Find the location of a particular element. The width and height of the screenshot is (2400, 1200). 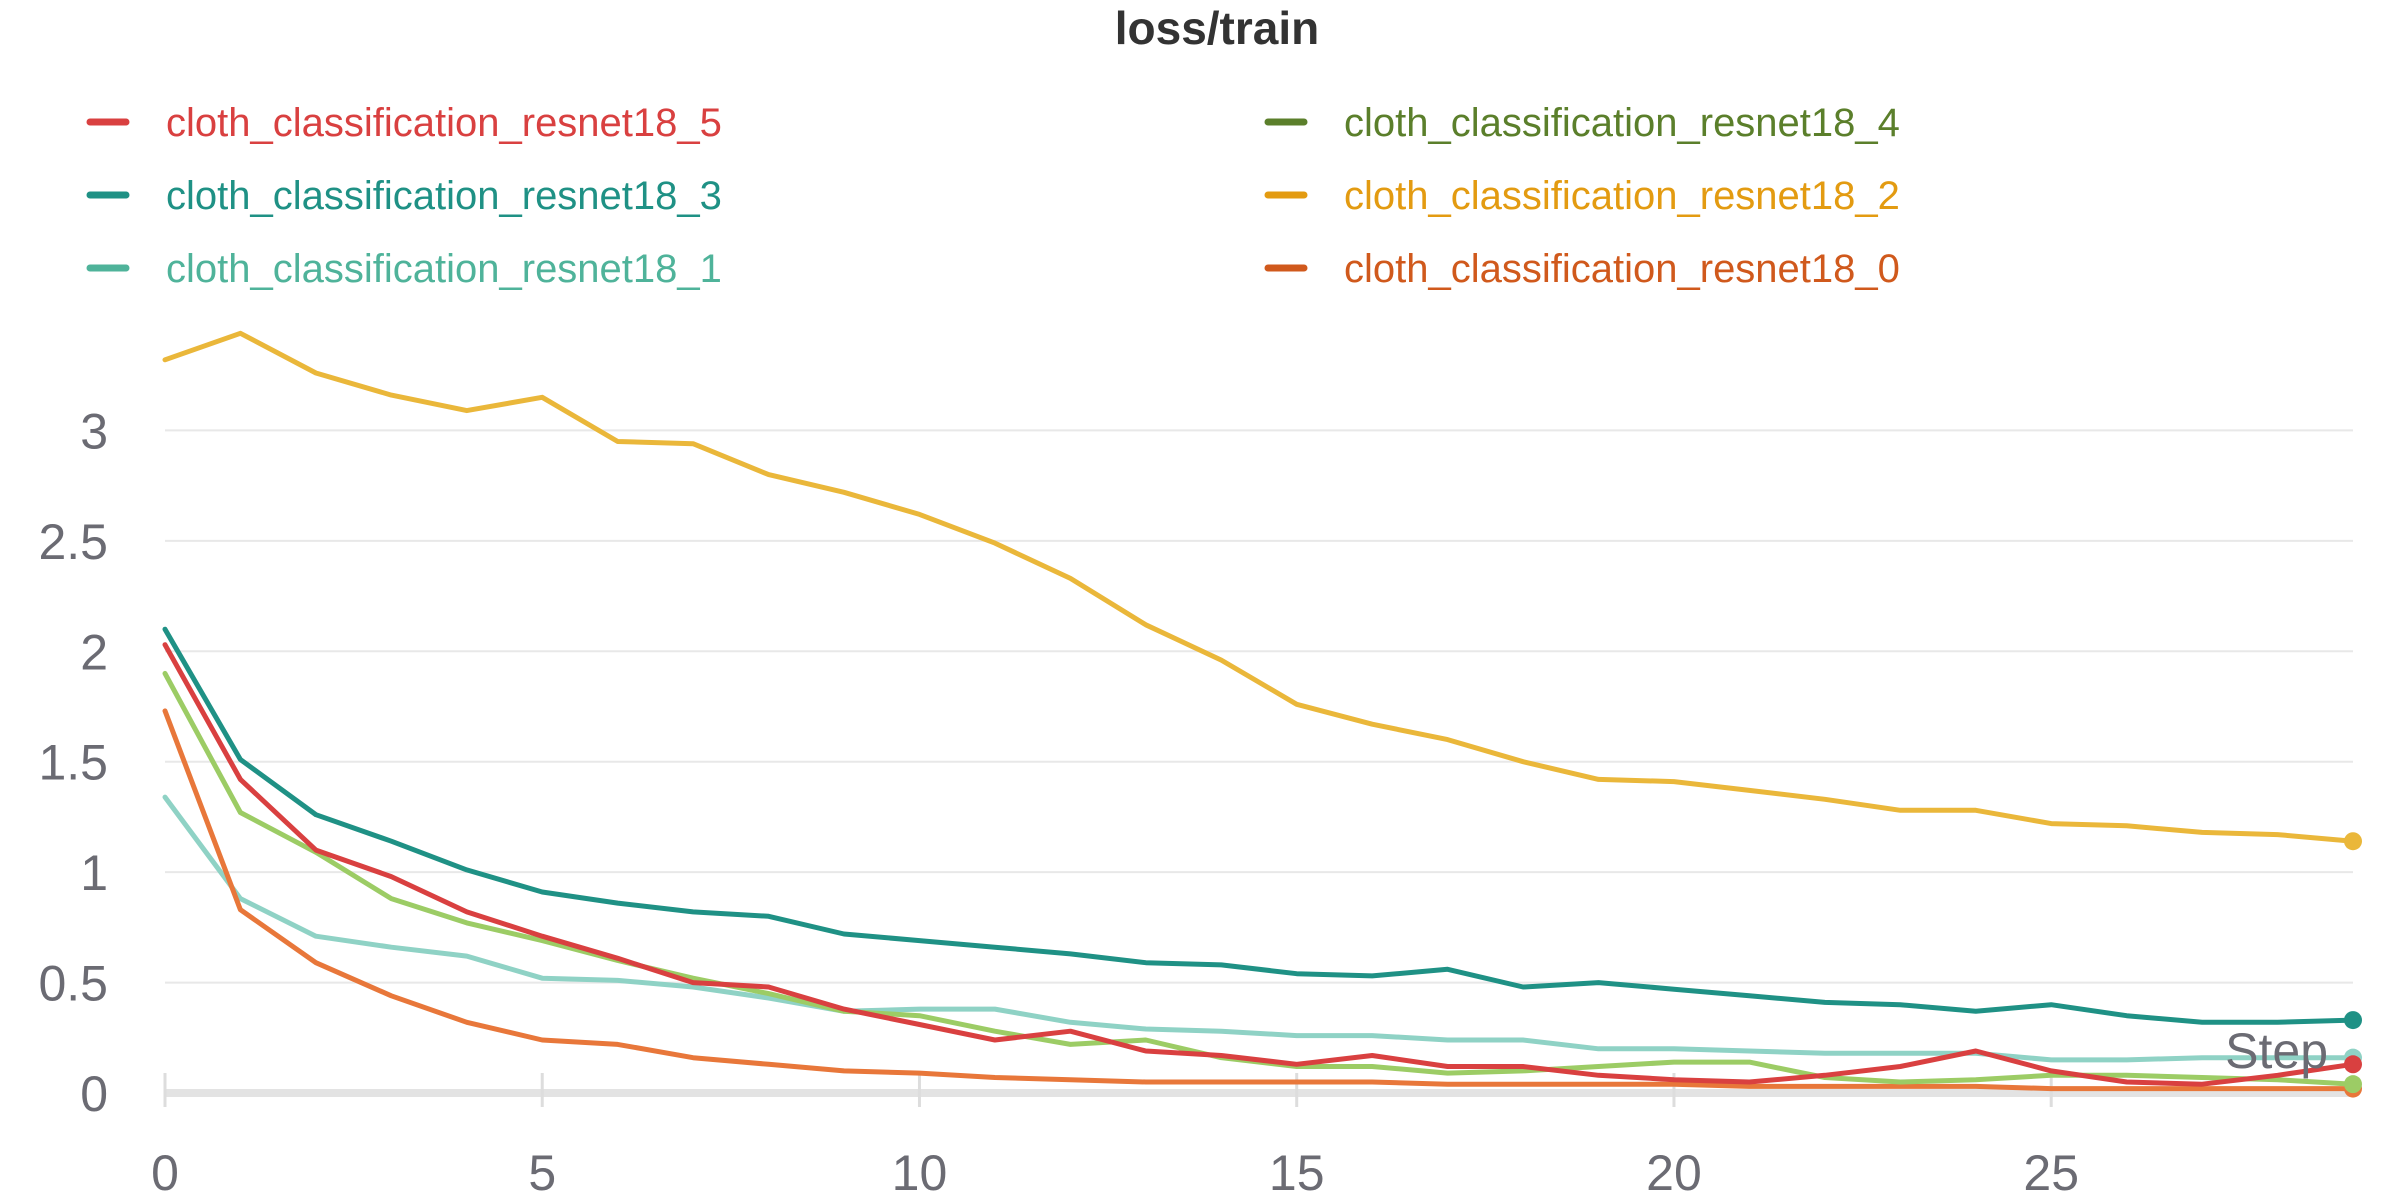

chart-title: loss/train is located at coordinates (1217, 28).